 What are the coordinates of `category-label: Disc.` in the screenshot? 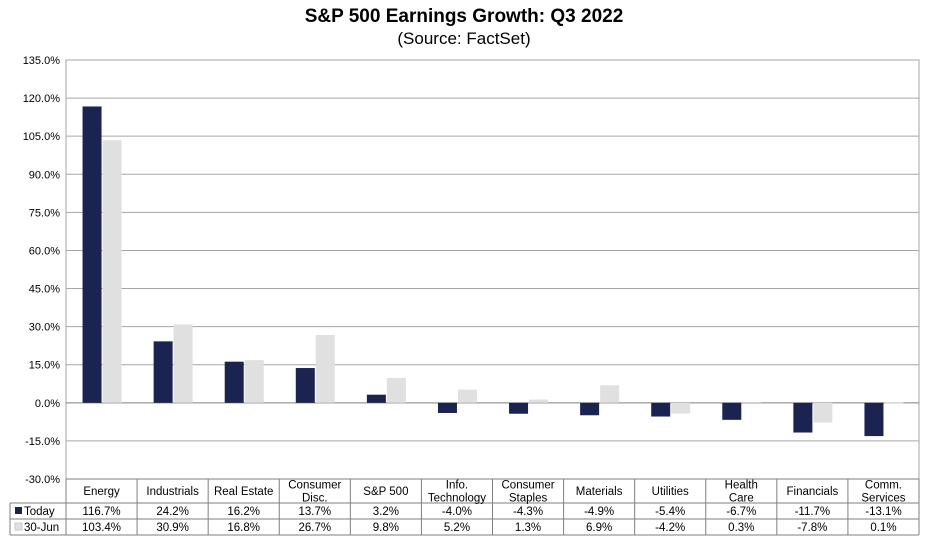 It's located at (315, 499).